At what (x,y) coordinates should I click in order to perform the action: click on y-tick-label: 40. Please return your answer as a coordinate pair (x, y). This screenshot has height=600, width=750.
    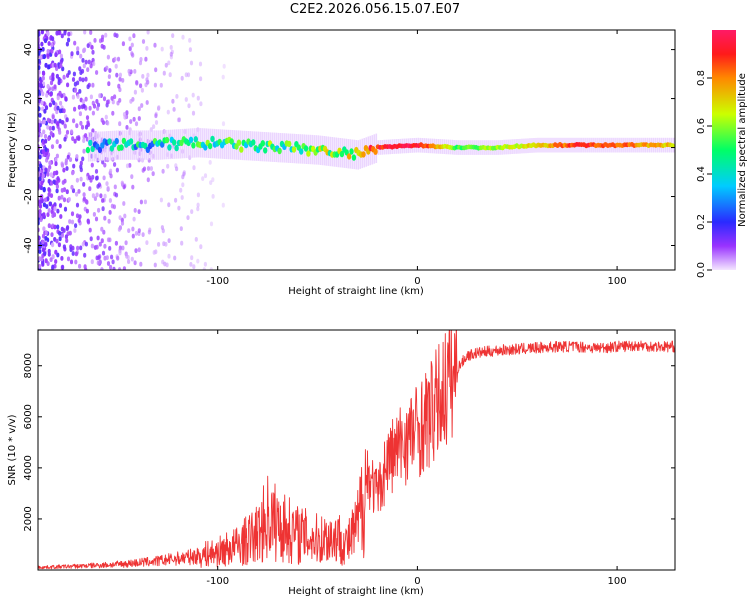
    Looking at the image, I should click on (28, 49).